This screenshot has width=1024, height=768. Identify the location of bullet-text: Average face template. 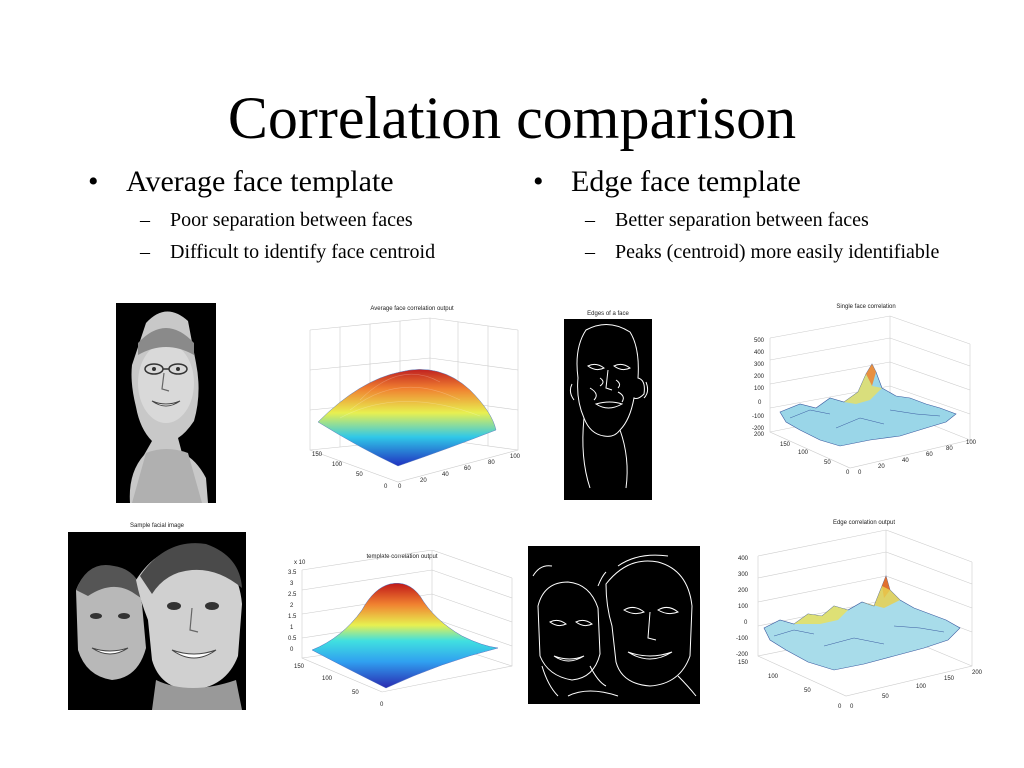
(260, 181).